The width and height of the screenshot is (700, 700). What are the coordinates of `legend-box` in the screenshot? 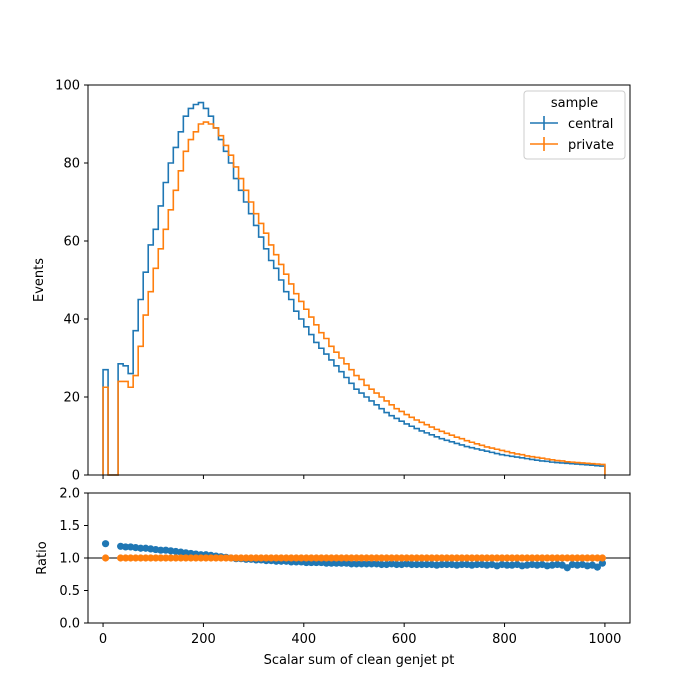 It's located at (574, 125).